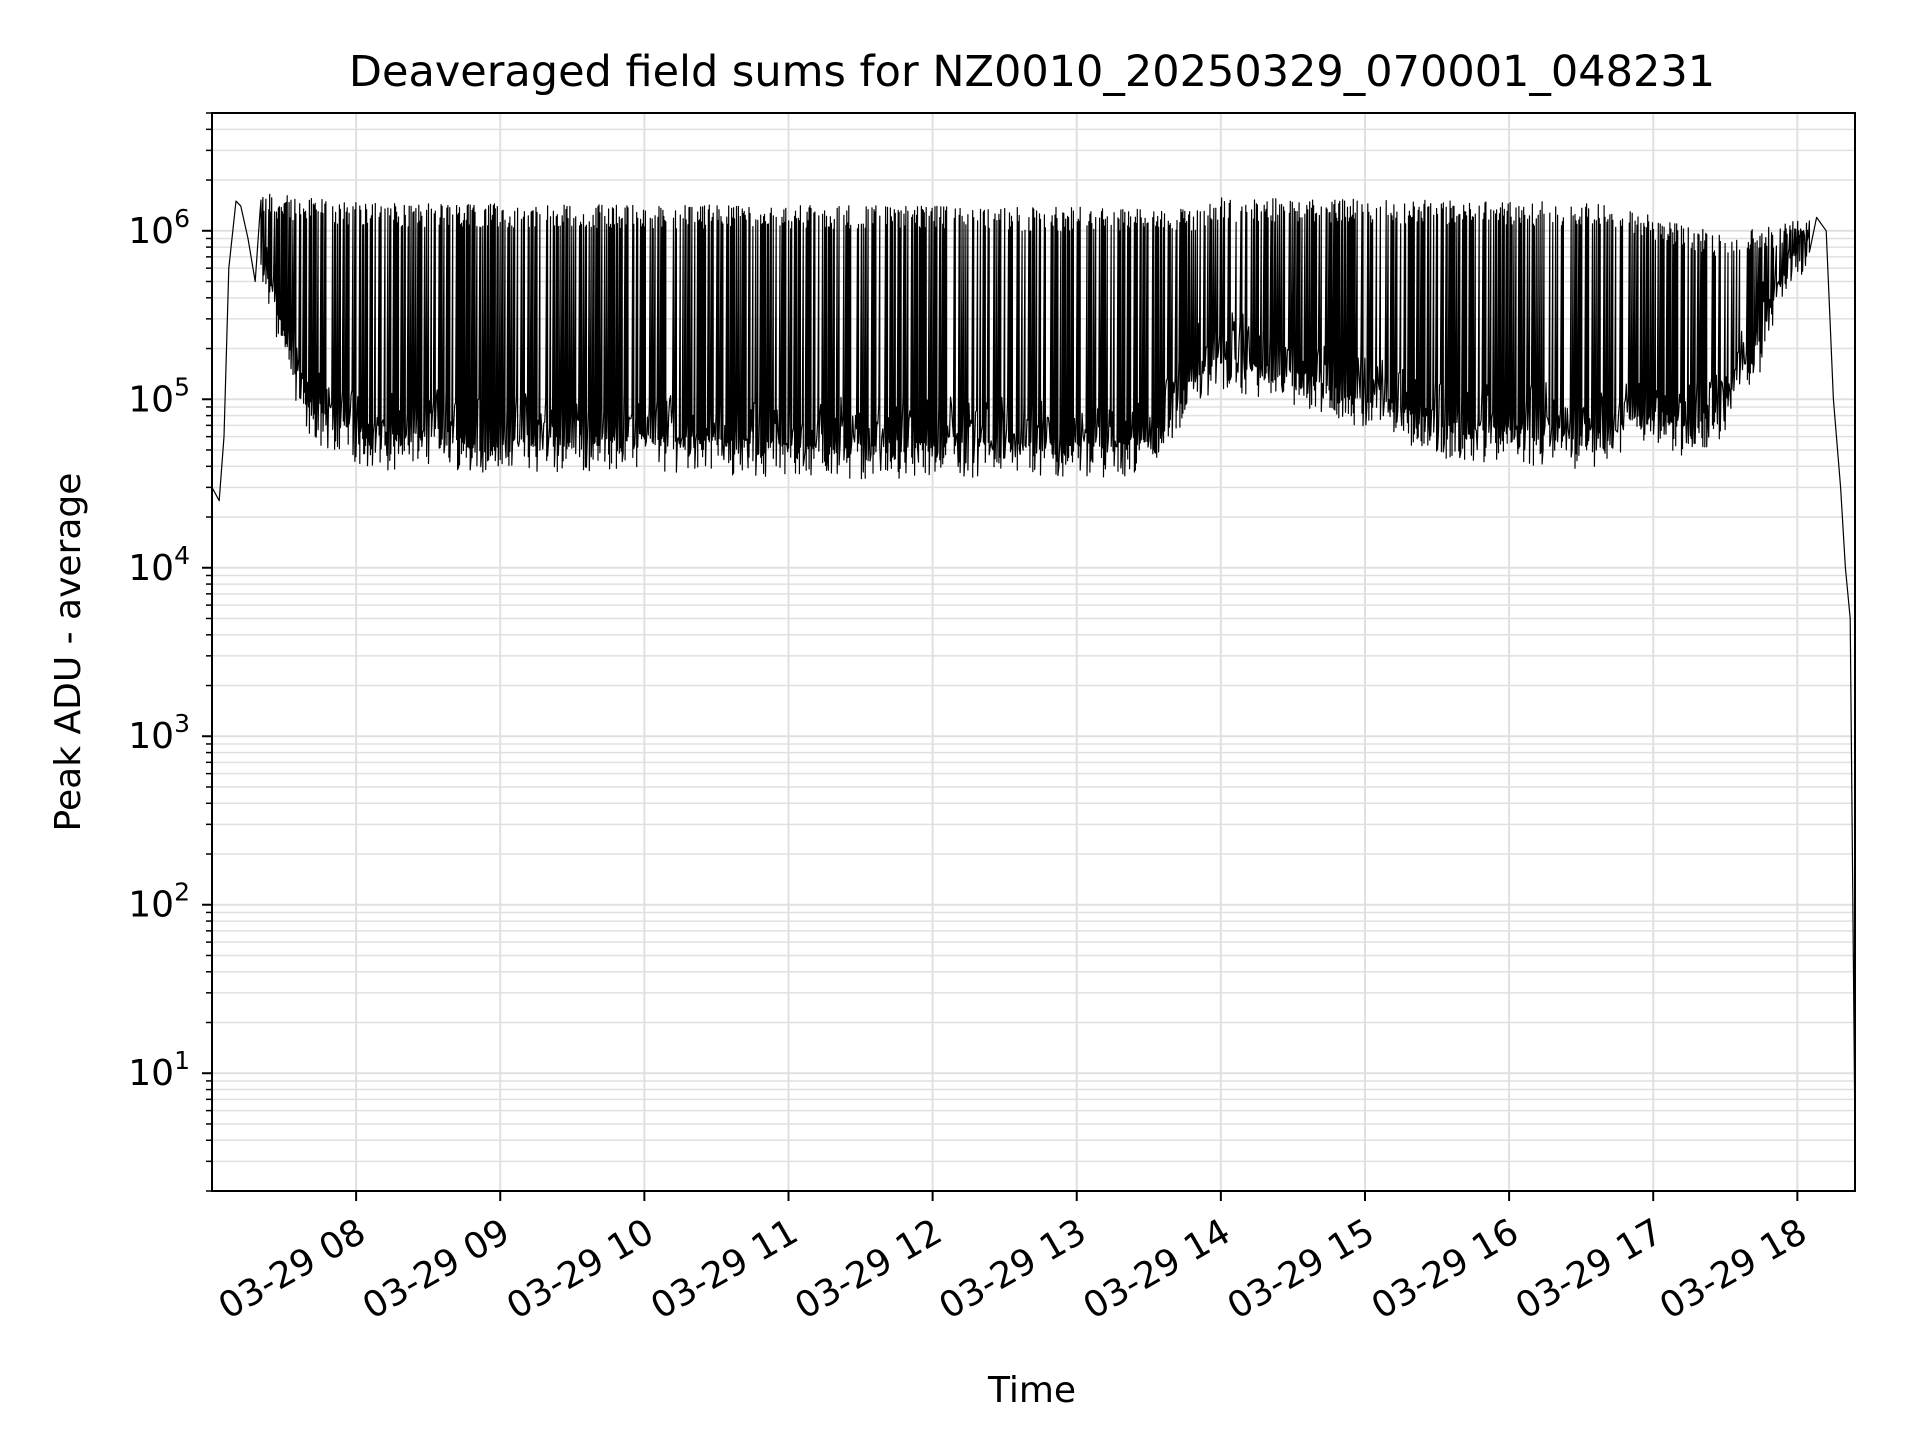 This screenshot has width=1920, height=1440. What do you see at coordinates (182, 723) in the screenshot?
I see `y-tick-exponent: 3` at bounding box center [182, 723].